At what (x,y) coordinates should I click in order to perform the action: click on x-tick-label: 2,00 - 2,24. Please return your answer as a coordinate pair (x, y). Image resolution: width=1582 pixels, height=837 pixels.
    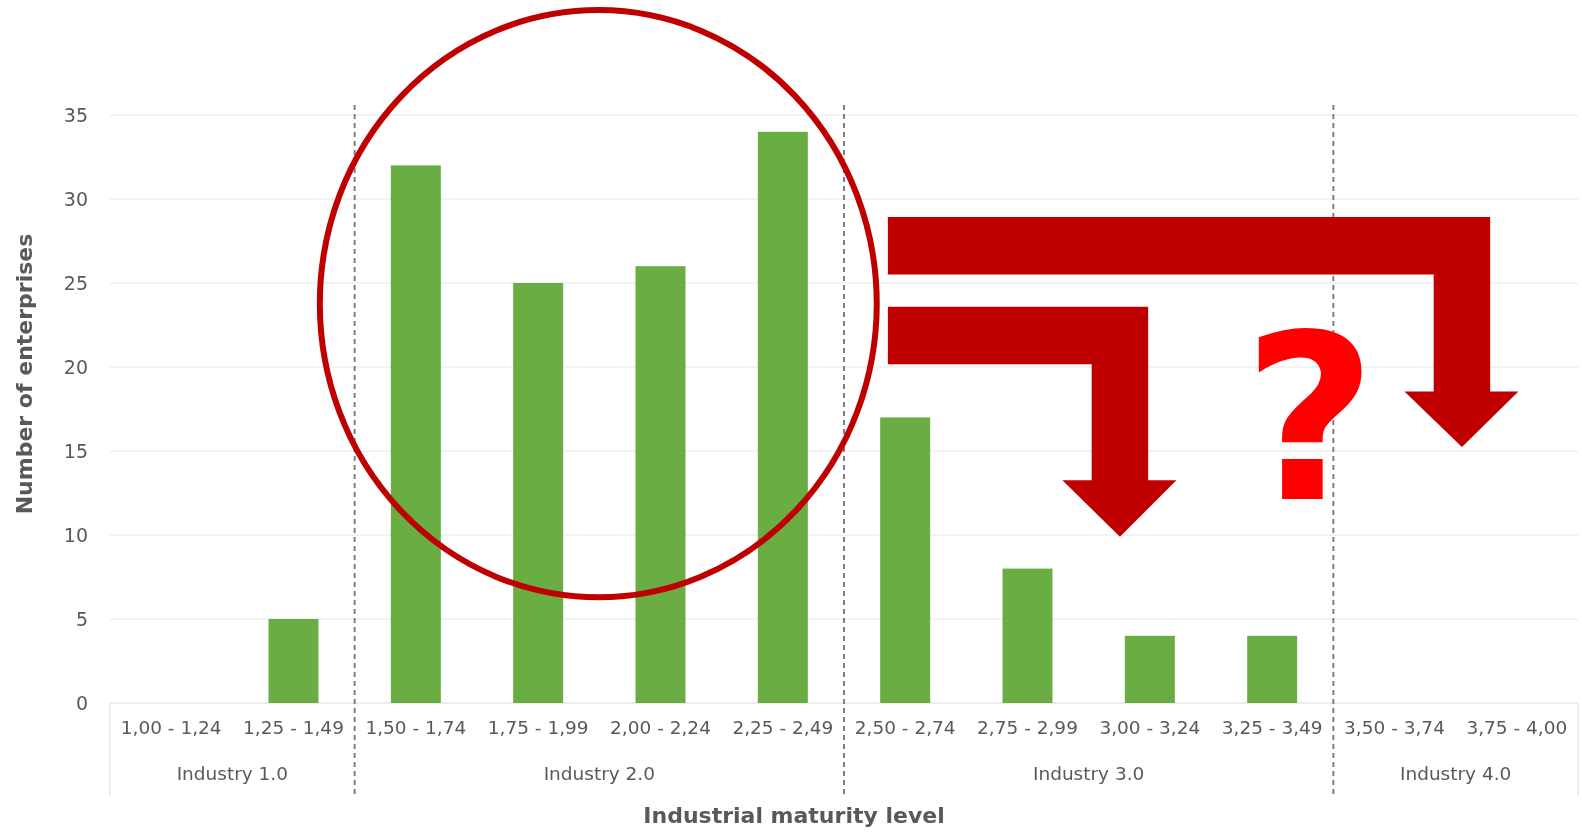
    Looking at the image, I should click on (660, 727).